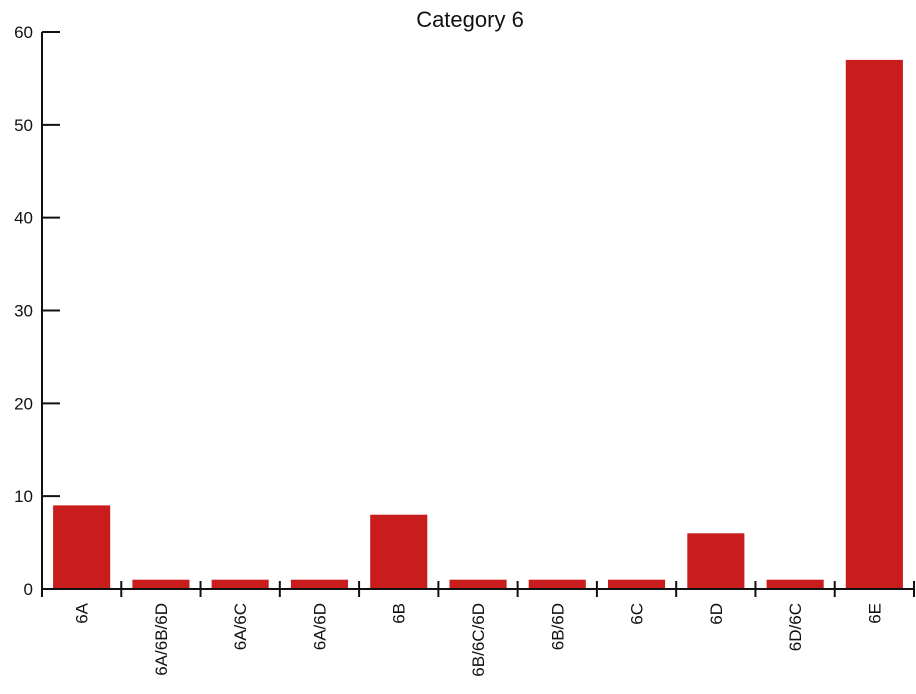 This screenshot has height=694, width=916. I want to click on x-label-6a-6b-6d: 6A/6B/6D, so click(161, 639).